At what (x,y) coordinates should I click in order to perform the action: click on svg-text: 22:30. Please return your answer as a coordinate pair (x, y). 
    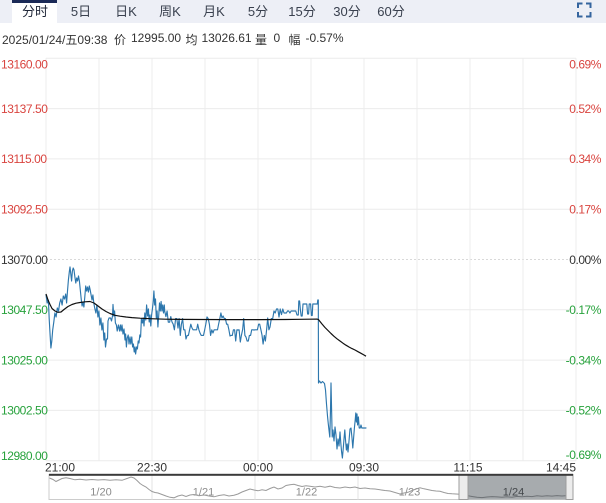
    Looking at the image, I should click on (152, 468).